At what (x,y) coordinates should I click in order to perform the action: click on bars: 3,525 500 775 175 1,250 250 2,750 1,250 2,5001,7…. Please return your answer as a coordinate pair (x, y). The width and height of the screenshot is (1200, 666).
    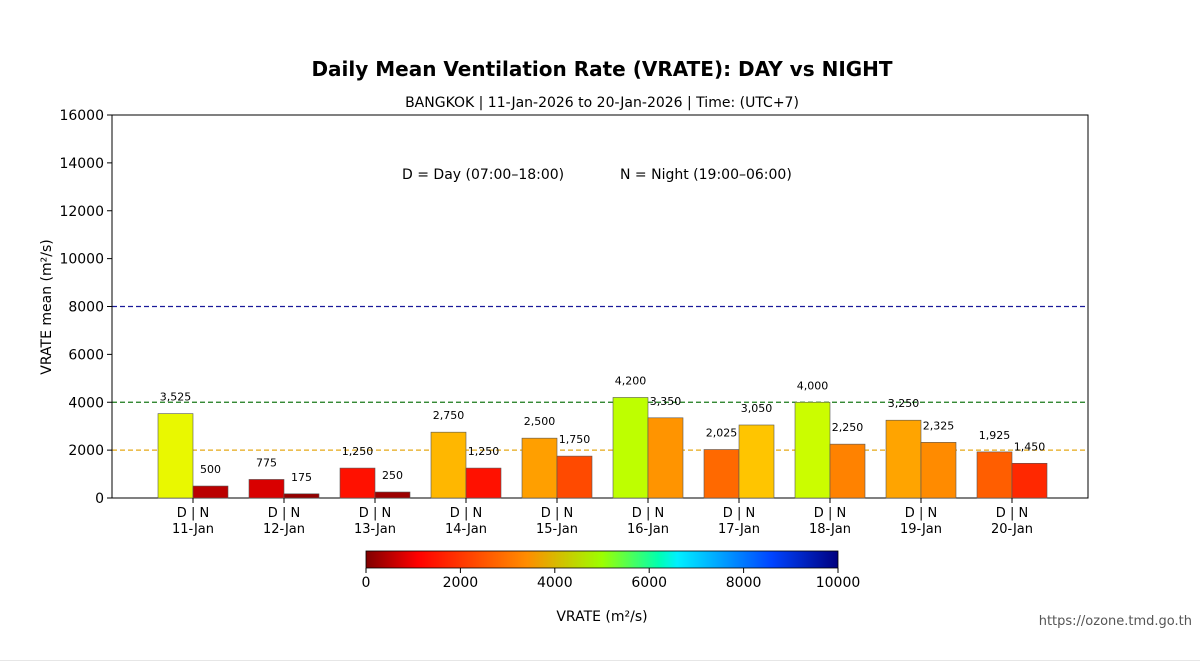
    Looking at the image, I should click on (602, 436).